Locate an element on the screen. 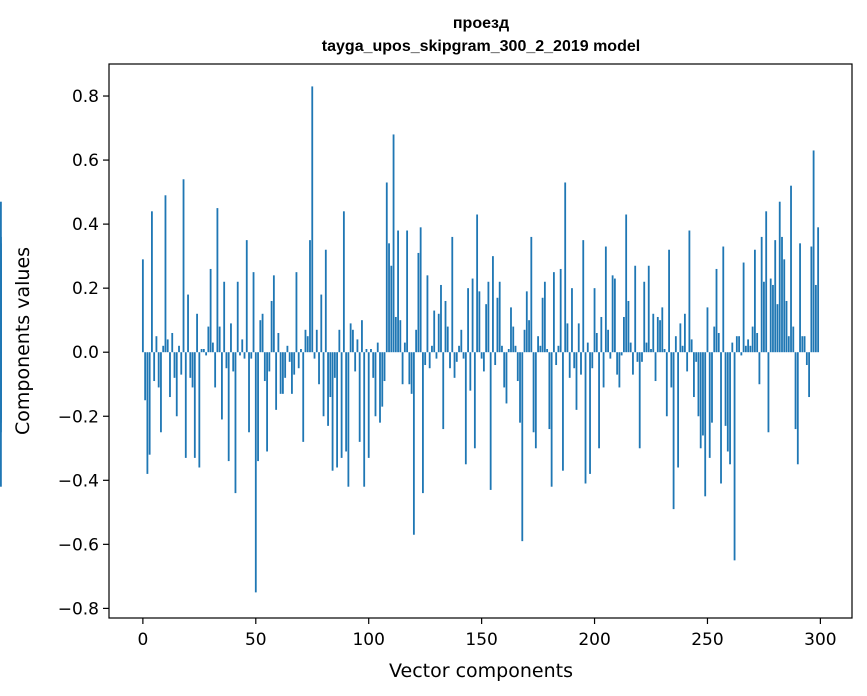  y-tick-label: −0.6 is located at coordinates (78, 545).